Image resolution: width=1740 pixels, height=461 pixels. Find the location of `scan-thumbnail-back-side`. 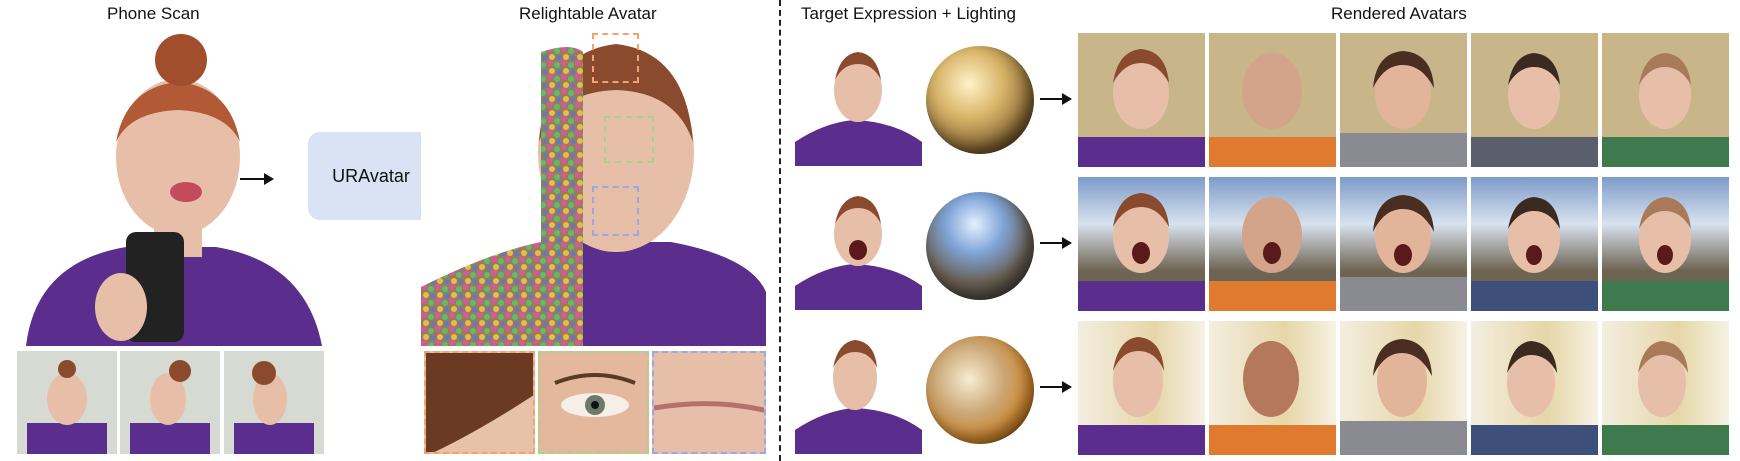

scan-thumbnail-back-side is located at coordinates (274, 402).